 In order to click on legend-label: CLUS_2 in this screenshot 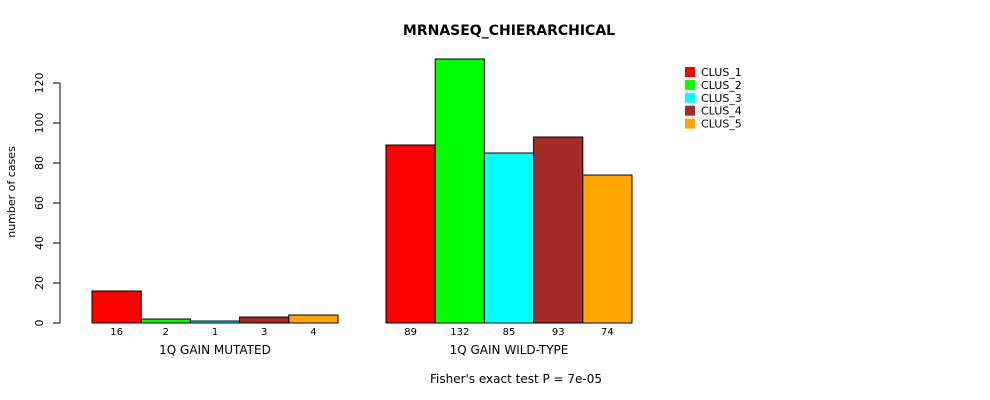, I will do `click(721, 85)`.